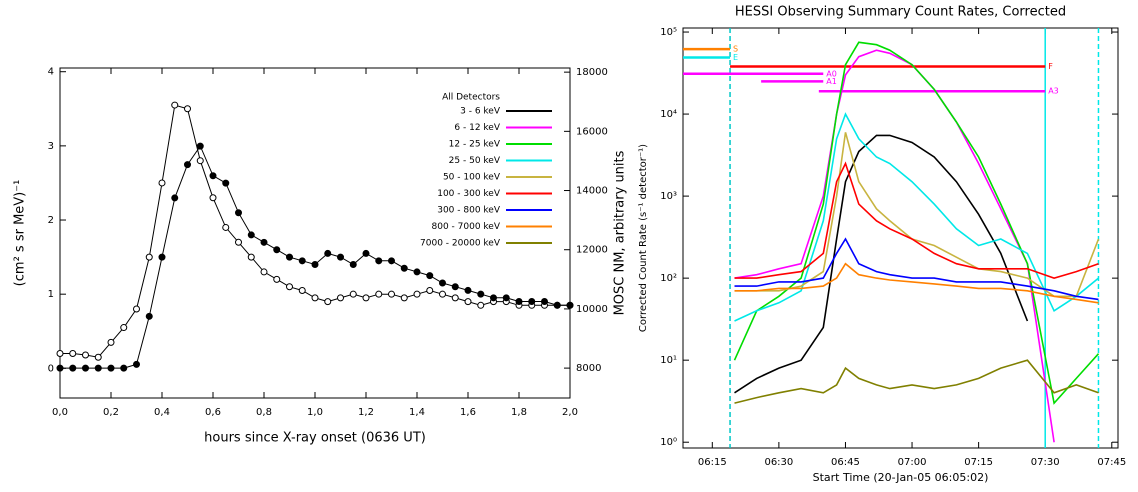 This screenshot has width=1138, height=492. What do you see at coordinates (213, 412) in the screenshot?
I see `x-tick-label: 0,6` at bounding box center [213, 412].